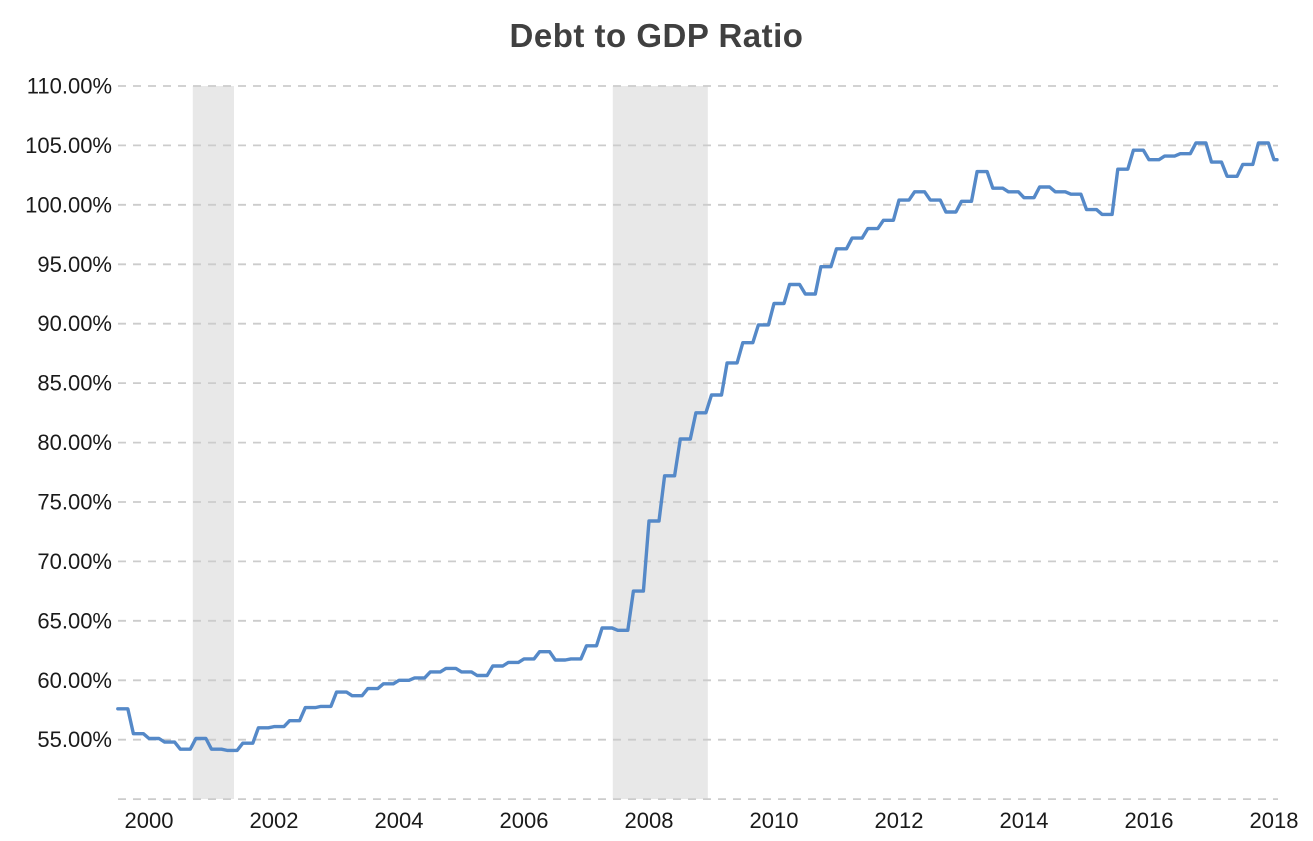 The width and height of the screenshot is (1313, 841). What do you see at coordinates (524, 820) in the screenshot?
I see `x-axis-label: 2006` at bounding box center [524, 820].